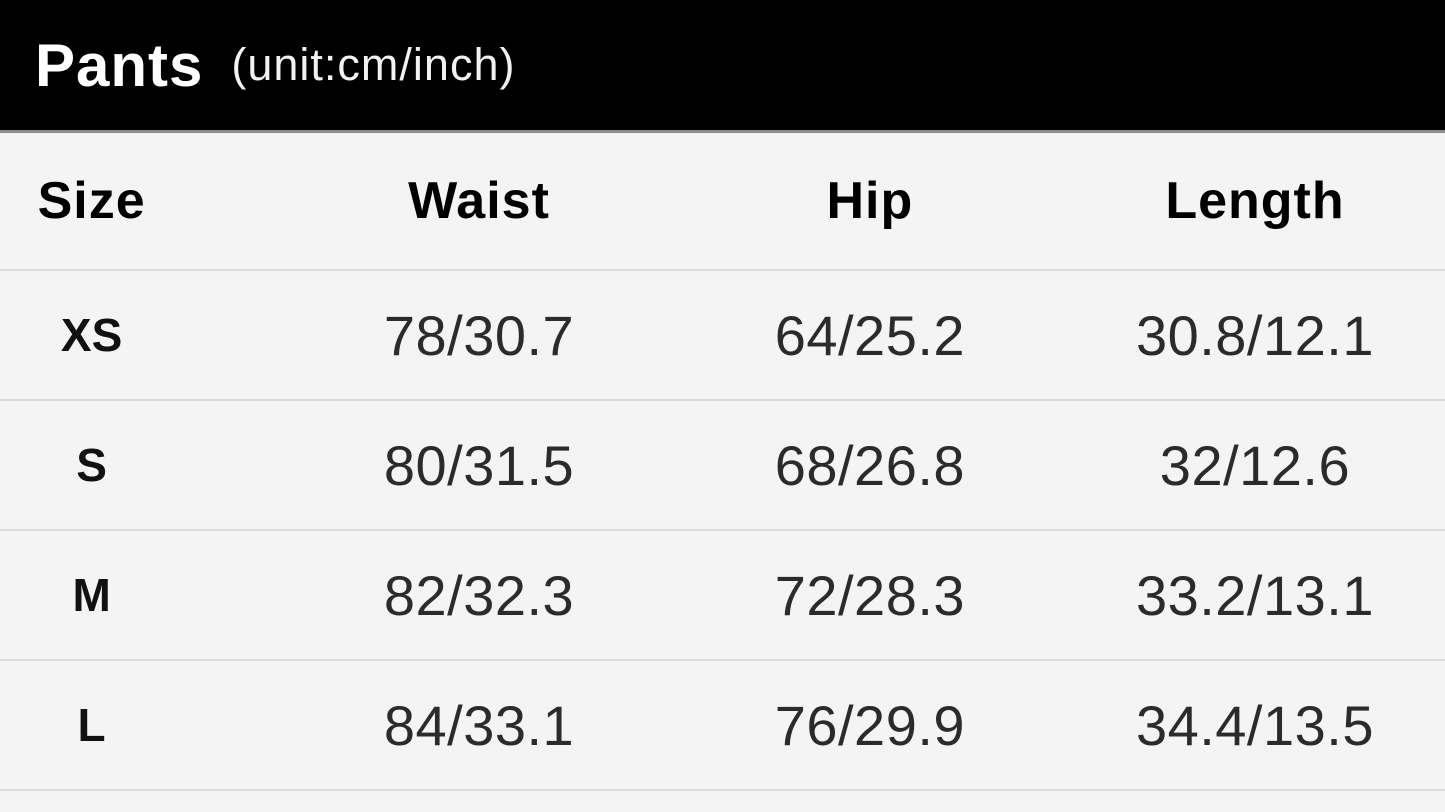 The image size is (1445, 812). I want to click on length-cell: 30.8/12.1, so click(1254, 335).